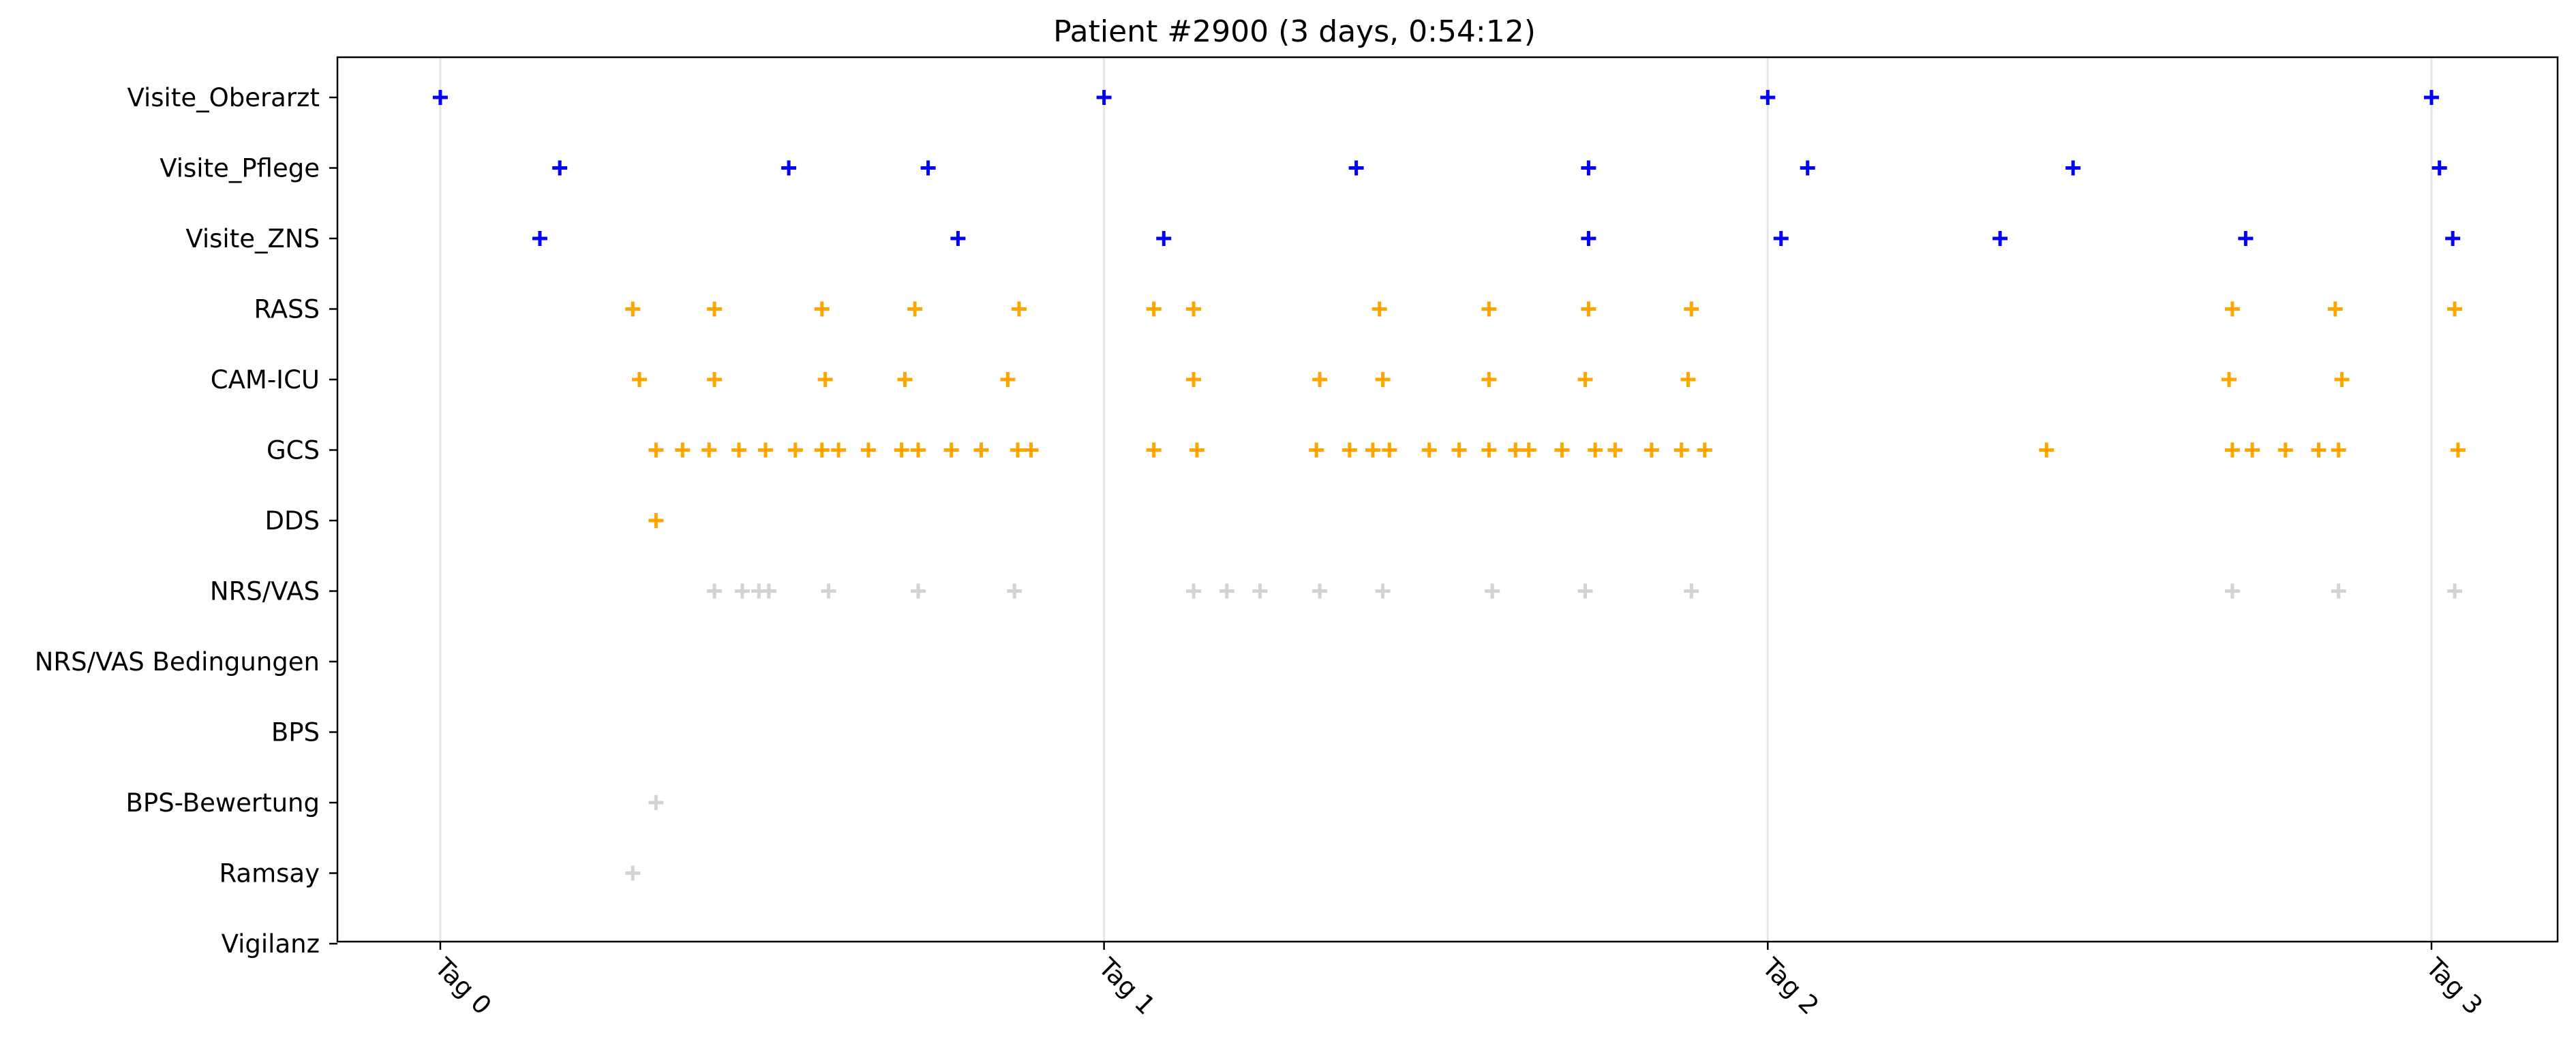  Describe the element at coordinates (1459, 981) in the screenshot. I see `x-axis: Tag 0 Tag 1 Tag 2 Tag 3` at that location.